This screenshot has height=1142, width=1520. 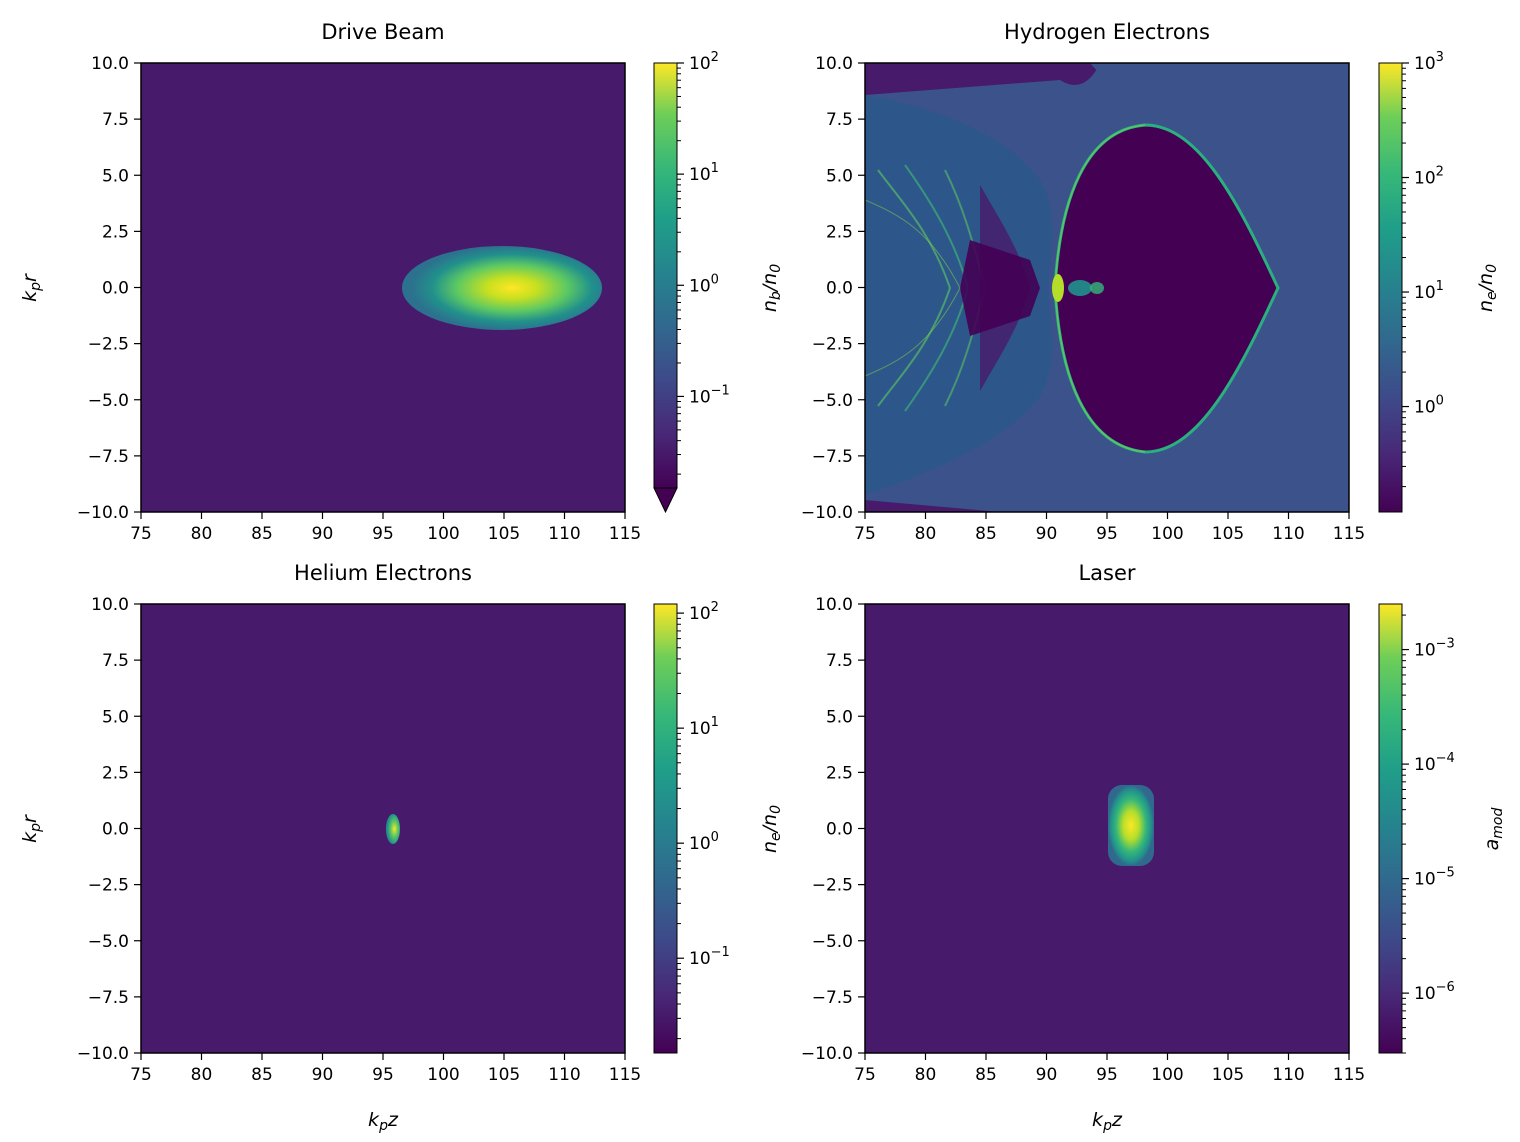 What do you see at coordinates (1107, 287) in the screenshot?
I see `wake-structure` at bounding box center [1107, 287].